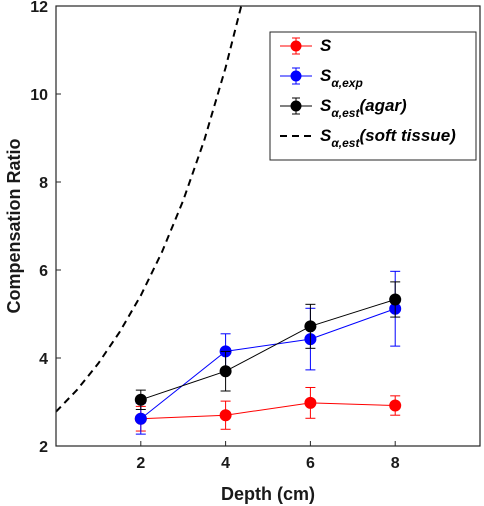 This screenshot has width=484, height=506. I want to click on x-tick-label: 6, so click(310, 463).